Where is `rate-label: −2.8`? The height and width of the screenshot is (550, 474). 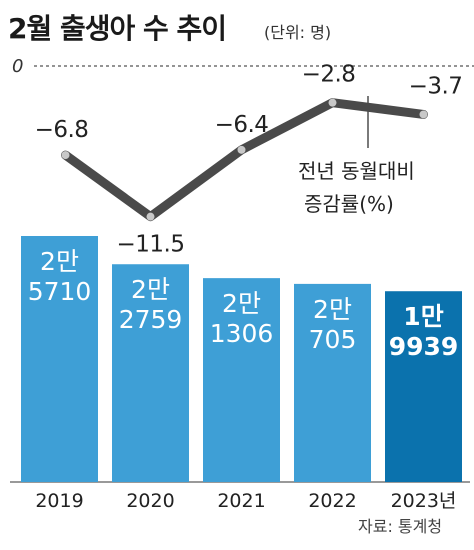 rate-label: −2.8 is located at coordinates (329, 75).